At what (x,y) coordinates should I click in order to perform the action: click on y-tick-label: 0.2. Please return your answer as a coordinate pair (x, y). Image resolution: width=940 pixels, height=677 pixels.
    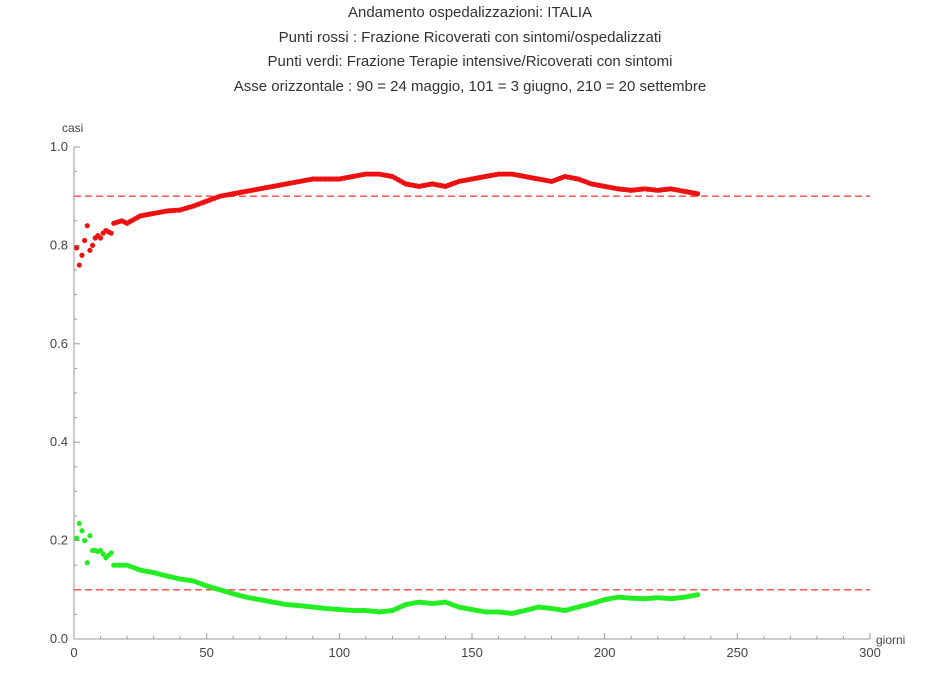
    Looking at the image, I should click on (59, 540).